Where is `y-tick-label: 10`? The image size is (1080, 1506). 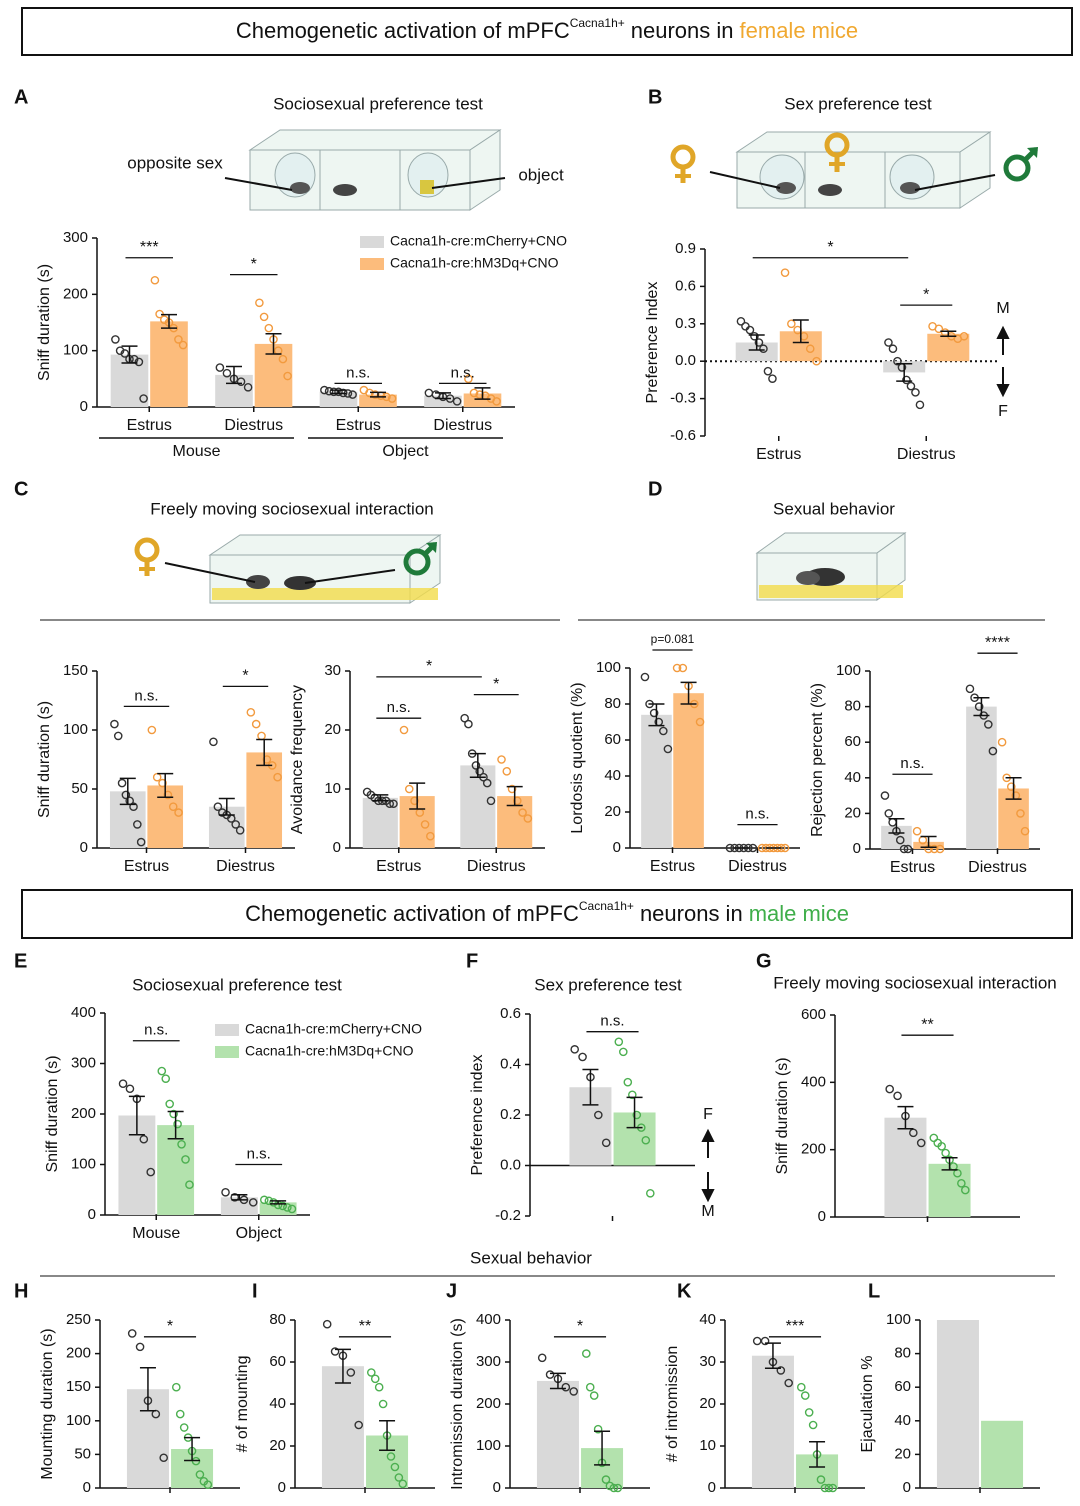 y-tick-label: 10 is located at coordinates (332, 788).